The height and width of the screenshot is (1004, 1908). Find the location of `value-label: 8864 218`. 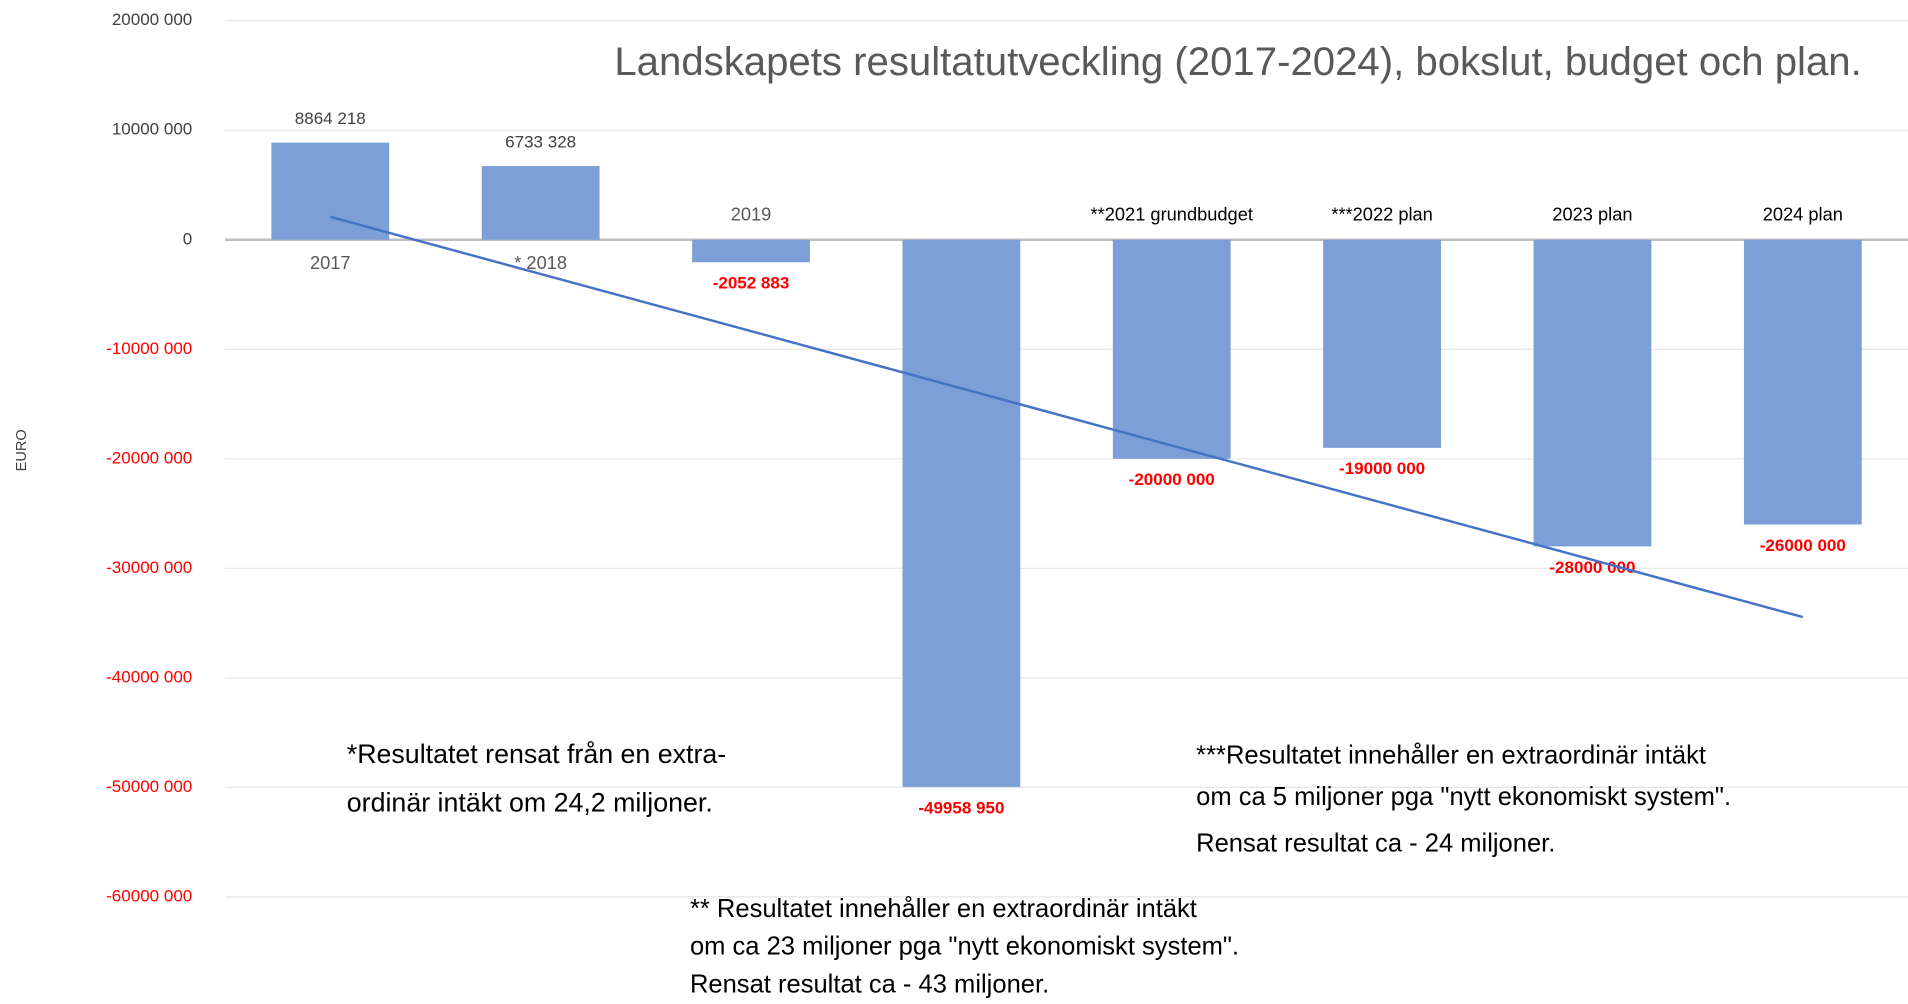

value-label: 8864 218 is located at coordinates (330, 118).